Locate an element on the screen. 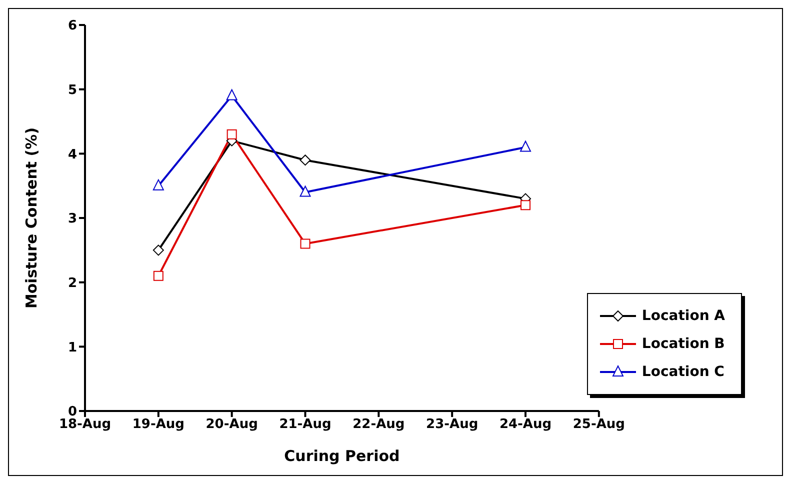 This screenshot has width=791, height=484. x-tick-label: 24-Aug is located at coordinates (525, 424).